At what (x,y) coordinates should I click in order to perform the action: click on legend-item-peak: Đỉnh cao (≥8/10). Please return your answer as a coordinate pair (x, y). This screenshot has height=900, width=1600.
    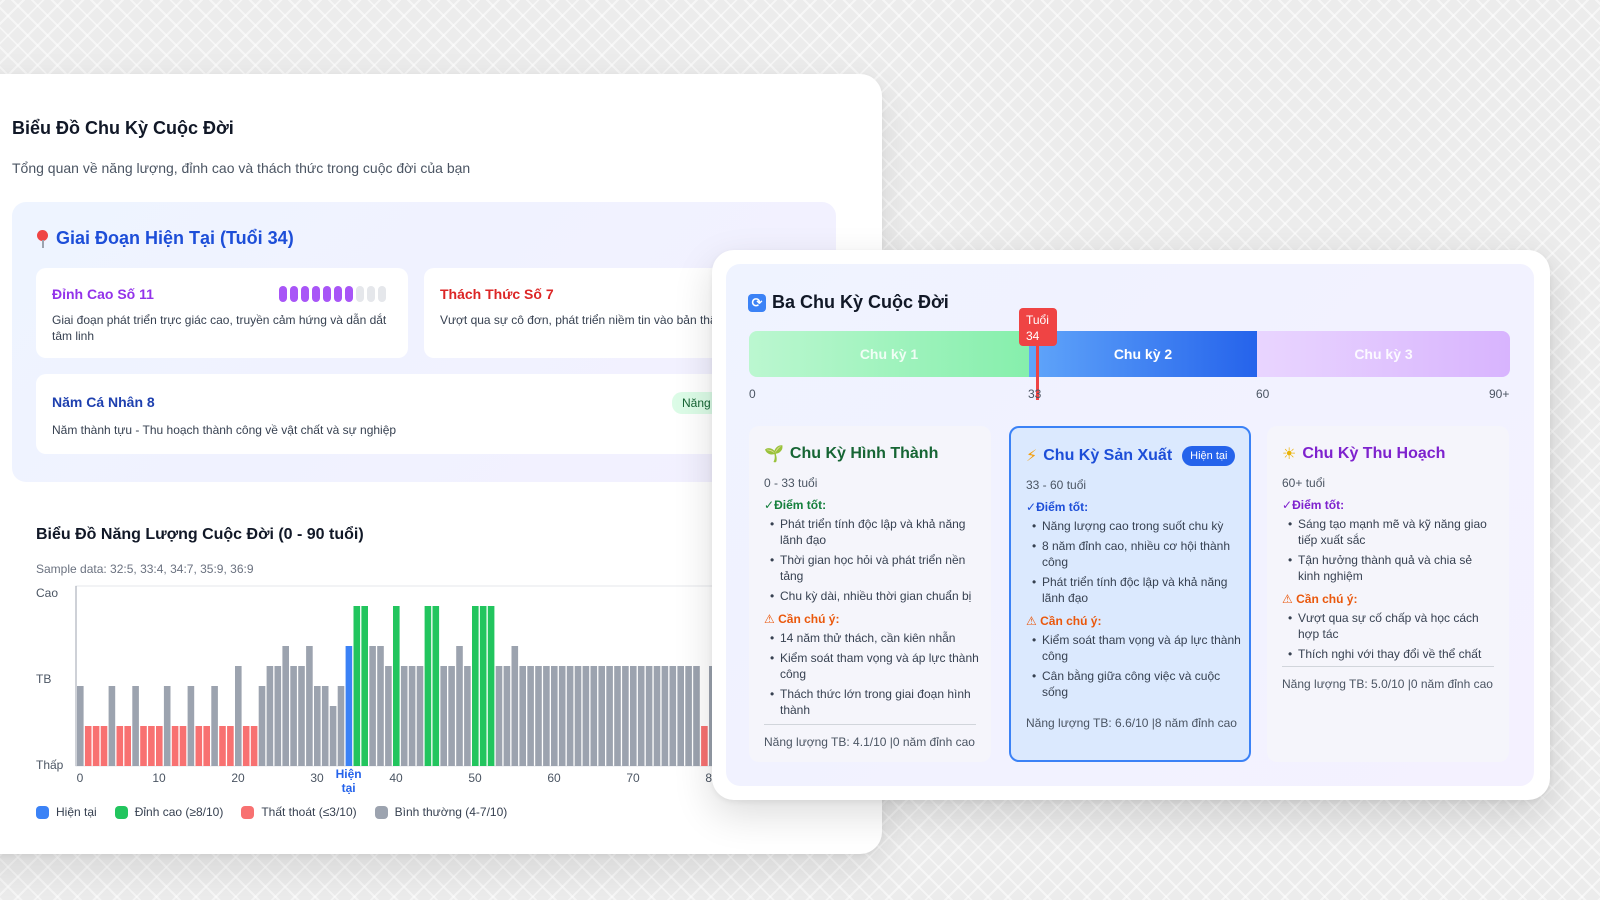
    Looking at the image, I should click on (168, 812).